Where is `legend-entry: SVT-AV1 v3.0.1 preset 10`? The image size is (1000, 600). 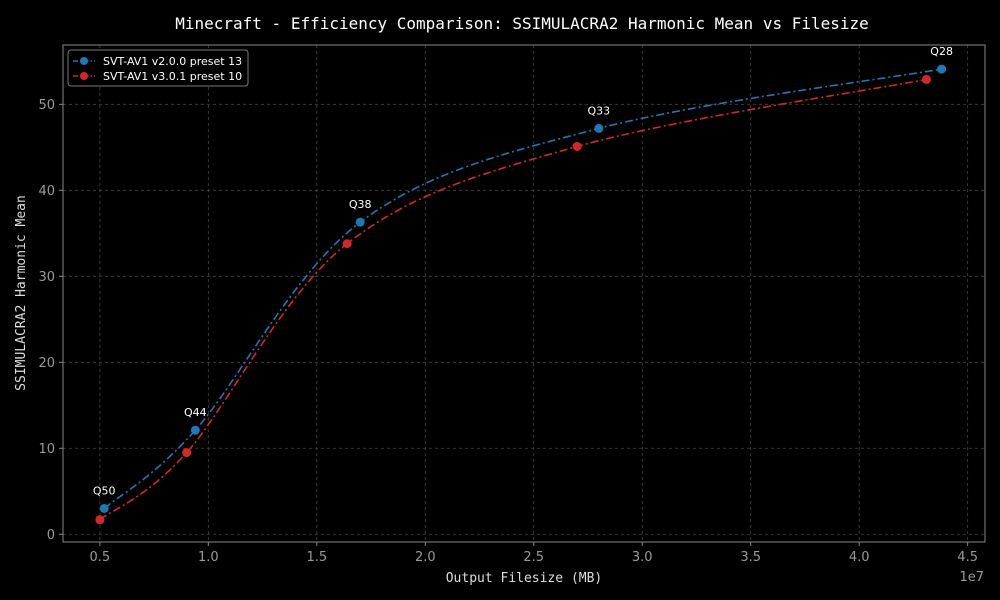
legend-entry: SVT-AV1 v3.0.1 preset 10 is located at coordinates (157, 76).